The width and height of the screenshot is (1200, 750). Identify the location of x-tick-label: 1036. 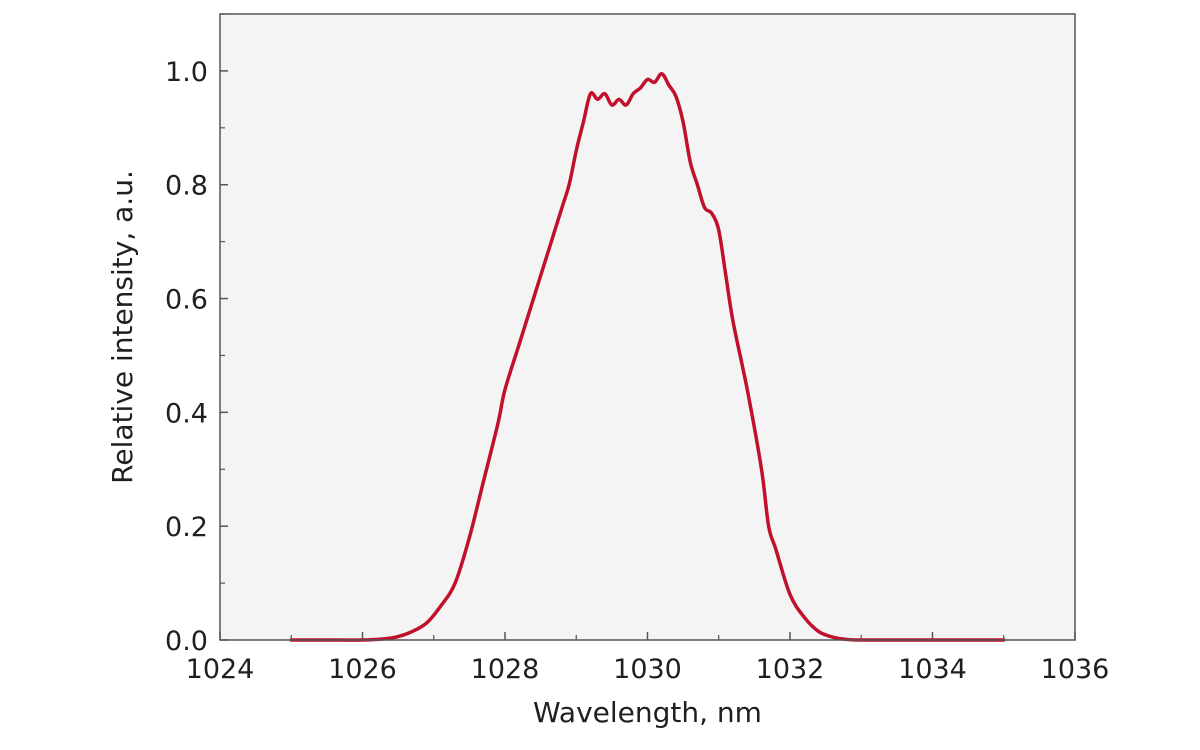
(1075, 669).